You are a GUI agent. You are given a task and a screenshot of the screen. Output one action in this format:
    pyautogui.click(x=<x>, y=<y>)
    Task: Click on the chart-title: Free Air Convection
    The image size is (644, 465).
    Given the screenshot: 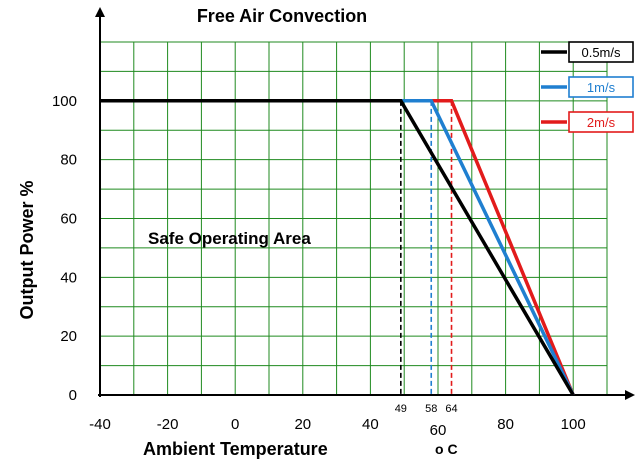 What is the action you would take?
    pyautogui.click(x=282, y=16)
    